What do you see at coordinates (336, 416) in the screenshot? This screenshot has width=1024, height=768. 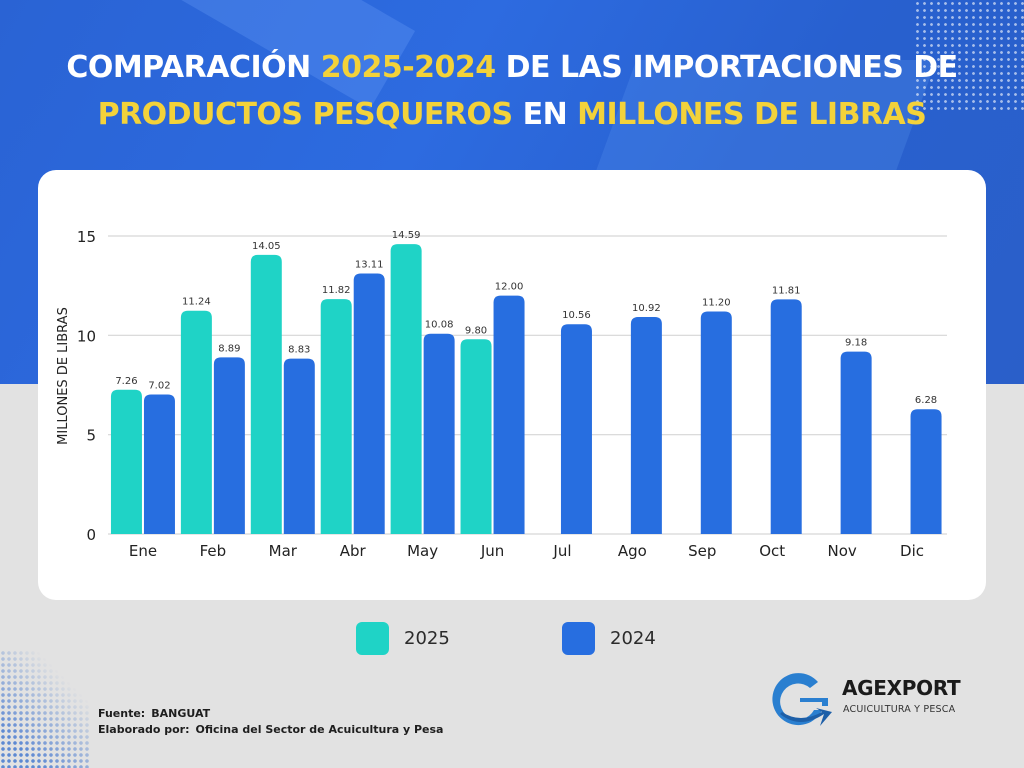 I see `bar-2025-Abr` at bounding box center [336, 416].